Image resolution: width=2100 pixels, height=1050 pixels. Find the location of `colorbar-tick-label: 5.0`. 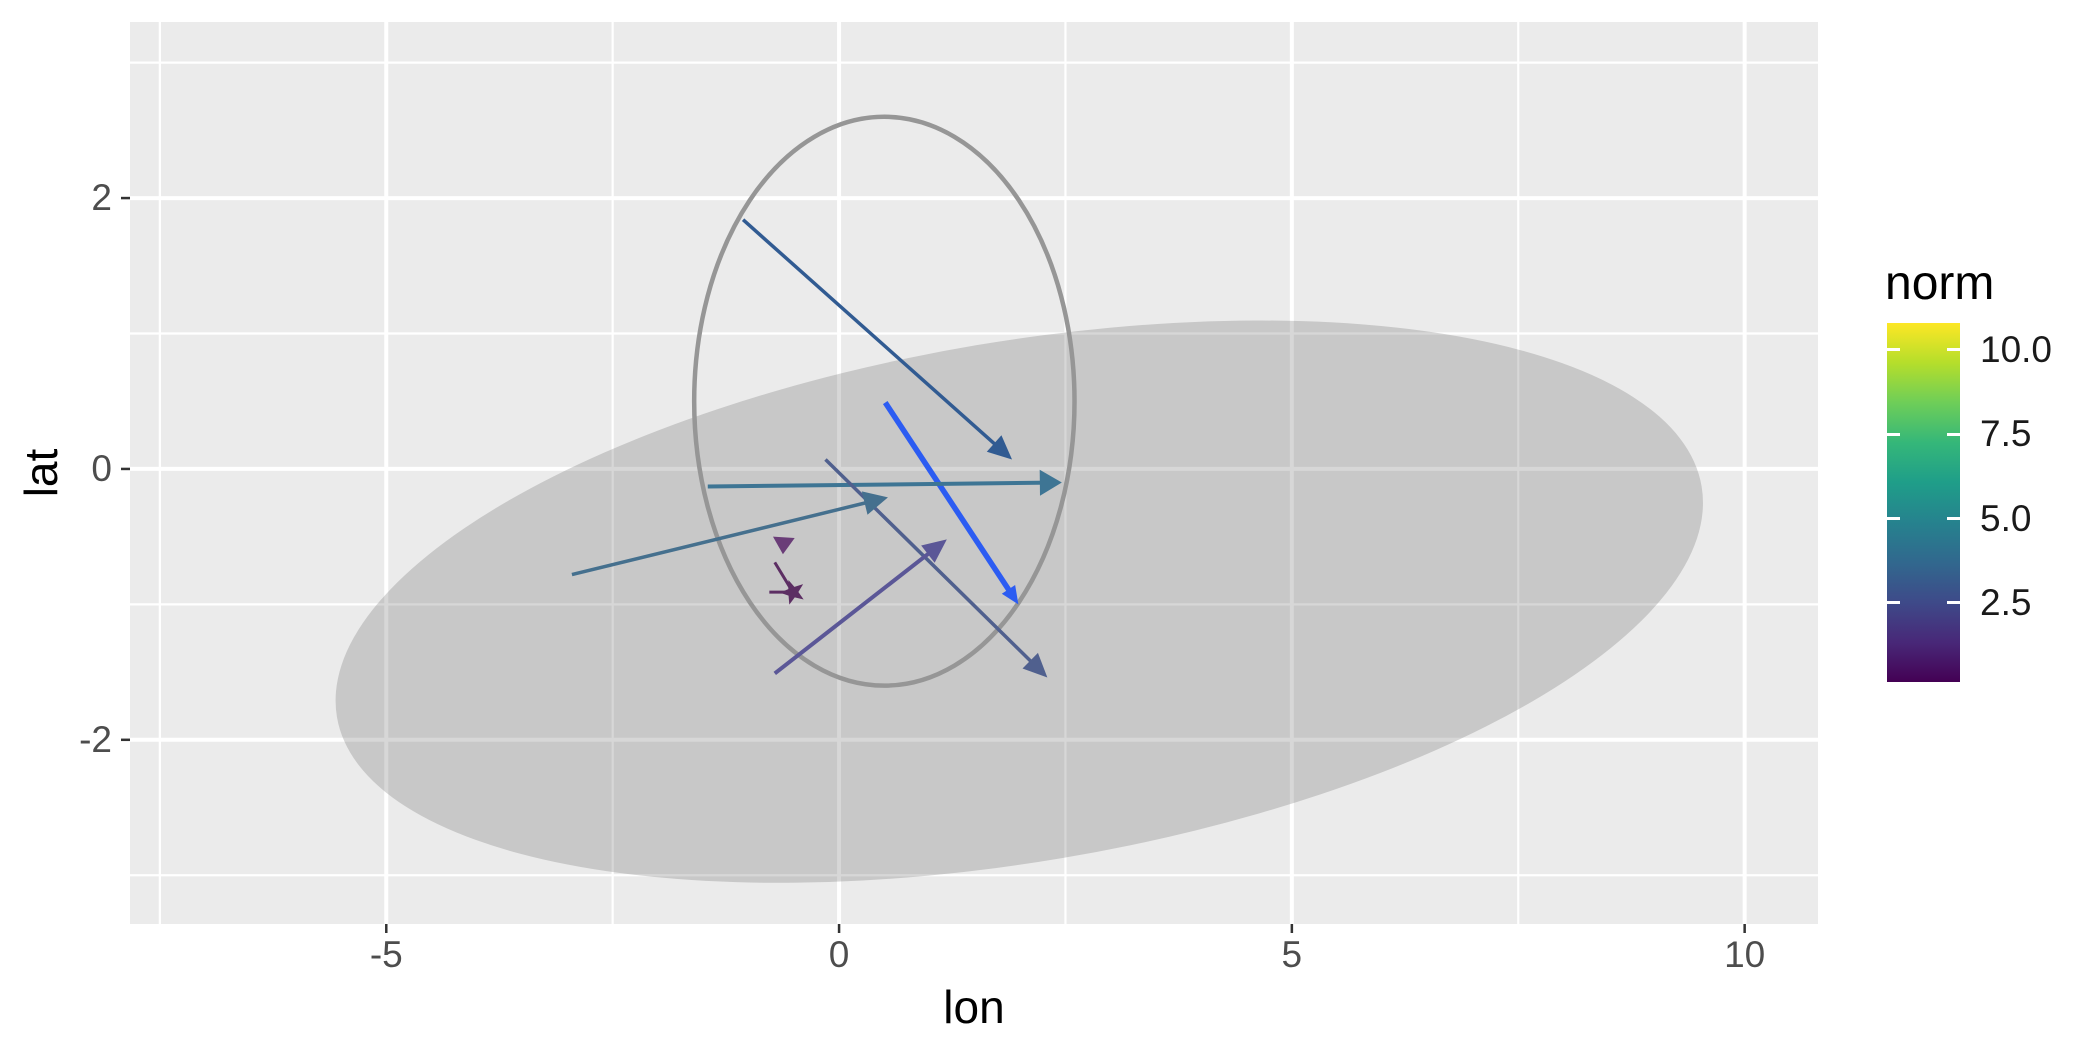

colorbar-tick-label: 5.0 is located at coordinates (2006, 518).